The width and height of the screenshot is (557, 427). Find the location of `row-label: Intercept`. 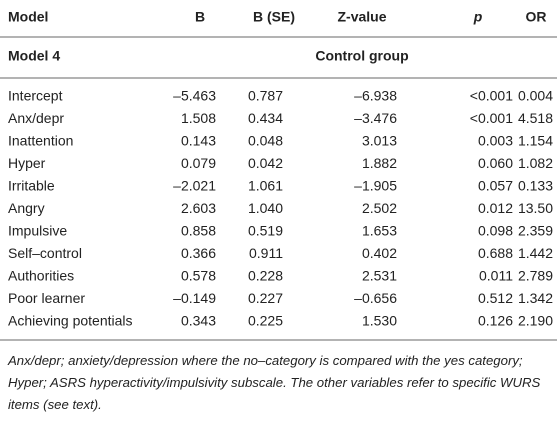

row-label: Intercept is located at coordinates (35, 96).